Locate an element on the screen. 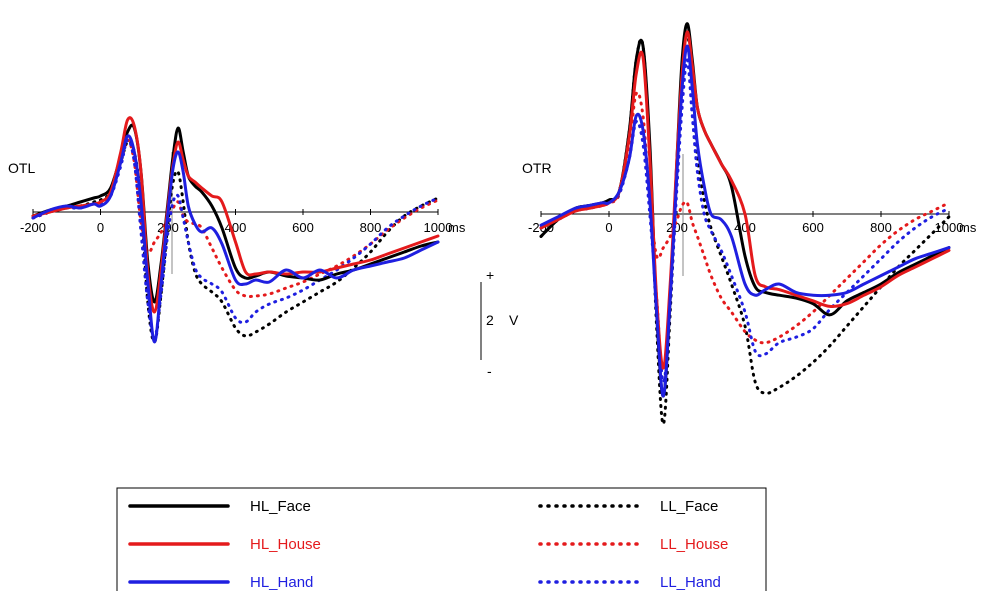  legend-label: HL_Hand is located at coordinates (281, 582).